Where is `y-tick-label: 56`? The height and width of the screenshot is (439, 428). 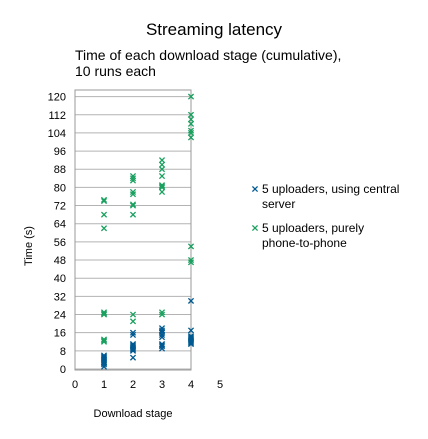 y-tick-label: 56 is located at coordinates (60, 243).